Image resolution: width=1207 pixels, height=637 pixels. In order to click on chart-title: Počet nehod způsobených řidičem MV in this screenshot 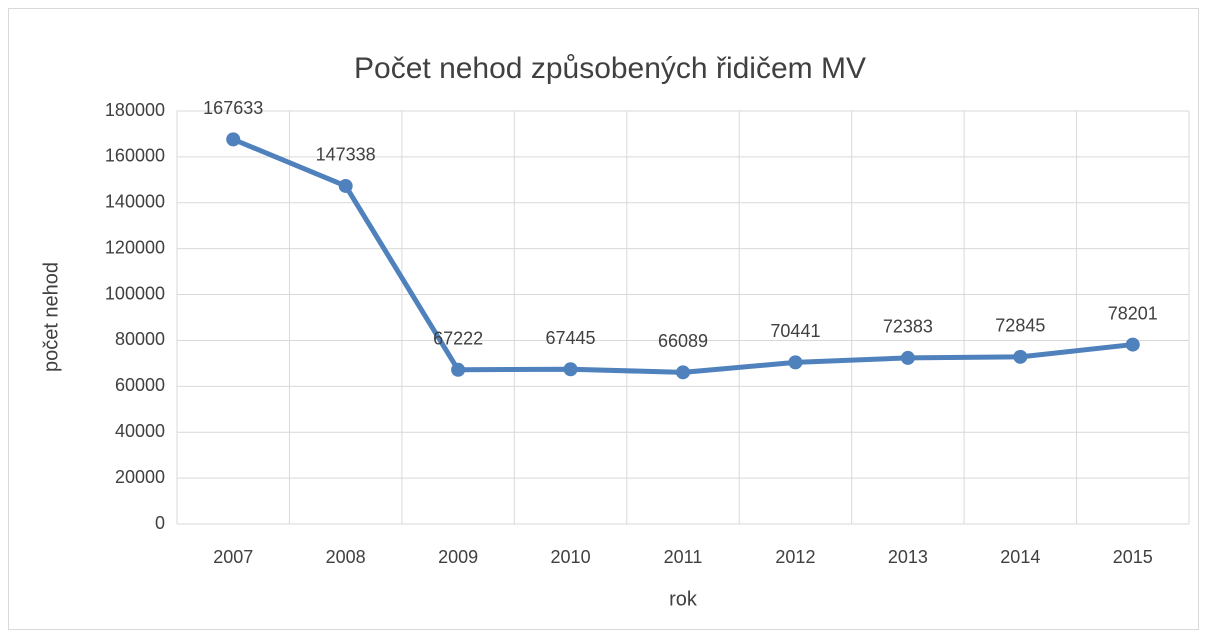, I will do `click(610, 68)`.